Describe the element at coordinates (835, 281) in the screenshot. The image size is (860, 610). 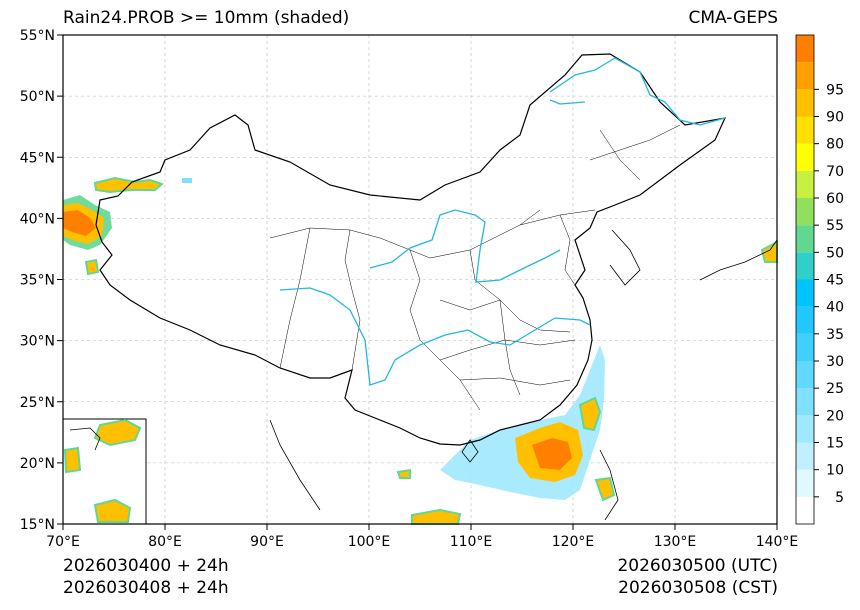
I see `colorbar-label: 45` at that location.